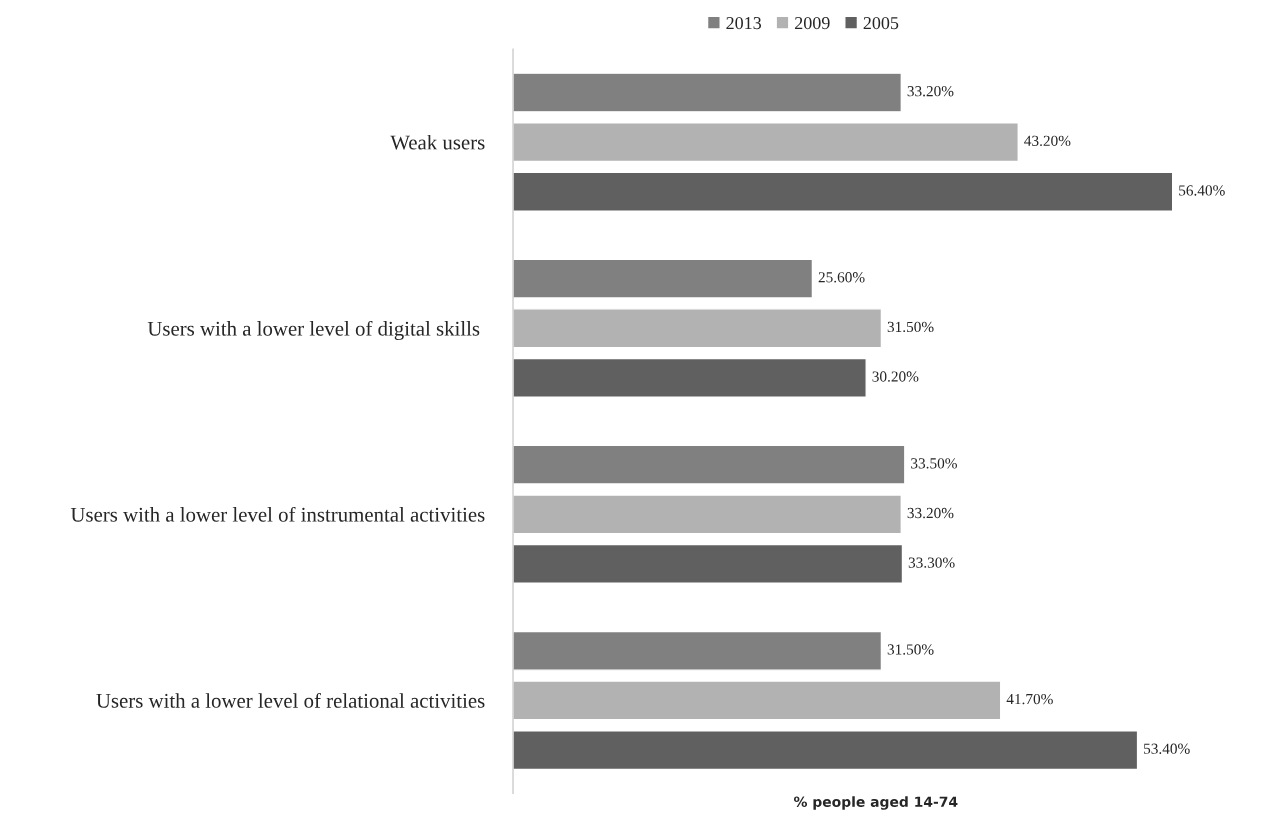  What do you see at coordinates (1047, 141) in the screenshot?
I see `data-label: 43.20%` at bounding box center [1047, 141].